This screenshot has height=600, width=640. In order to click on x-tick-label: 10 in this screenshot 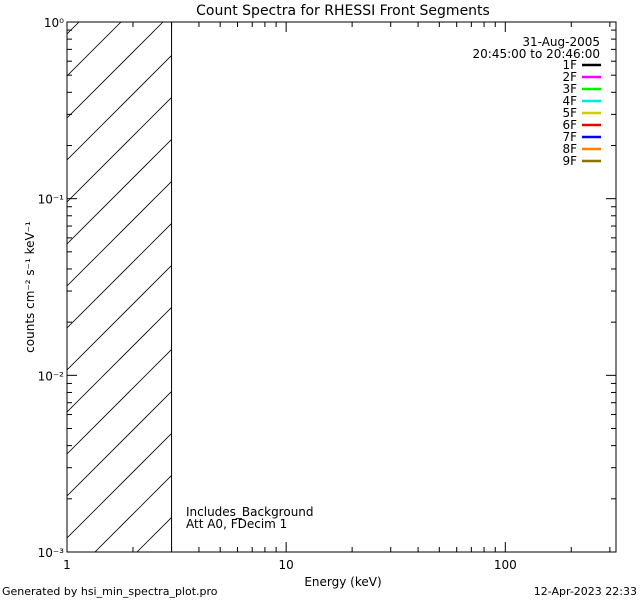, I will do `click(286, 565)`.